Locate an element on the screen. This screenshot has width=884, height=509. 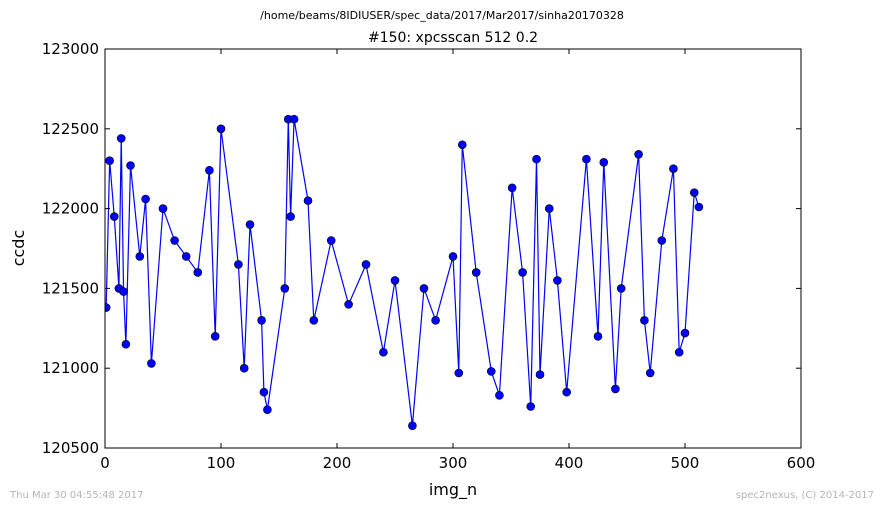
y-tick-label: 123000 is located at coordinates (70, 49).